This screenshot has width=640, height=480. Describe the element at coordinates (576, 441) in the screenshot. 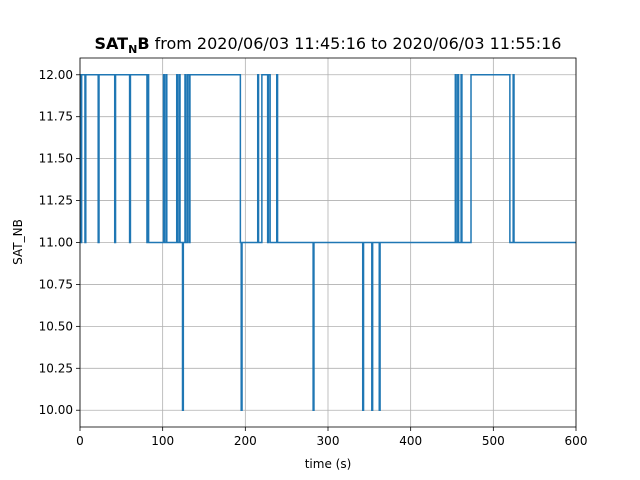

I see `x-tick-label: 600` at that location.